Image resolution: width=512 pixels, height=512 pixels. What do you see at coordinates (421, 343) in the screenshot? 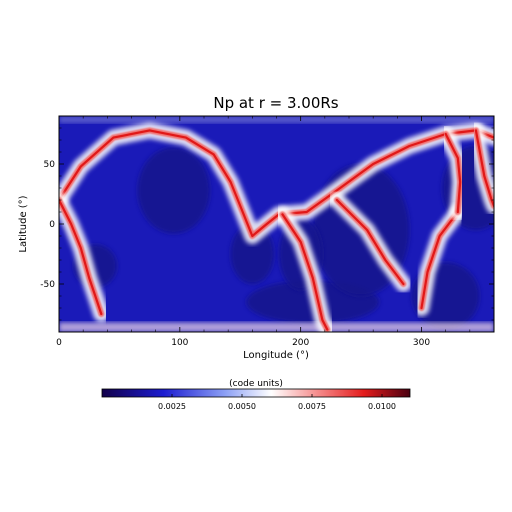
I see `x-tick-label: 300` at bounding box center [421, 343].